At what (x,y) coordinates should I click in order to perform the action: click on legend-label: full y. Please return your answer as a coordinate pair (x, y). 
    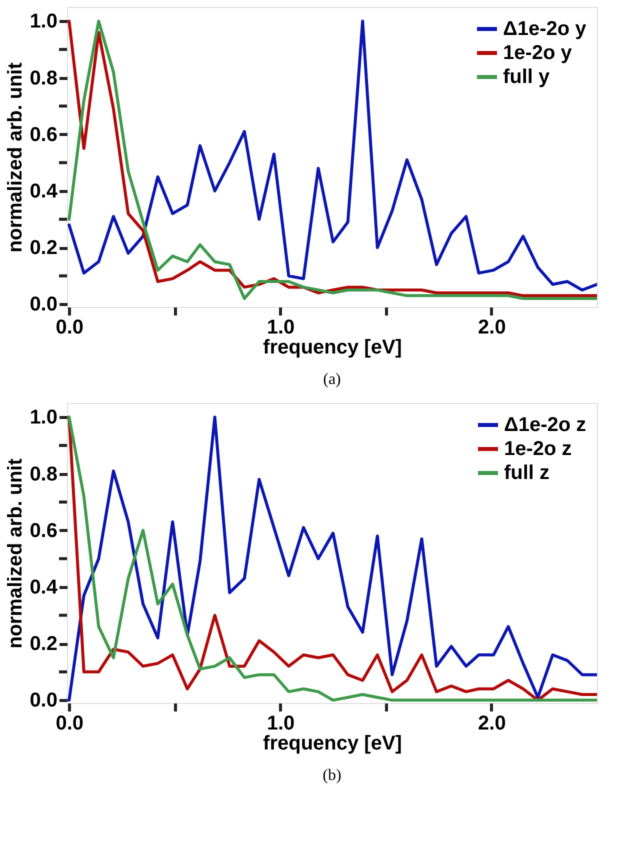
    Looking at the image, I should click on (527, 77).